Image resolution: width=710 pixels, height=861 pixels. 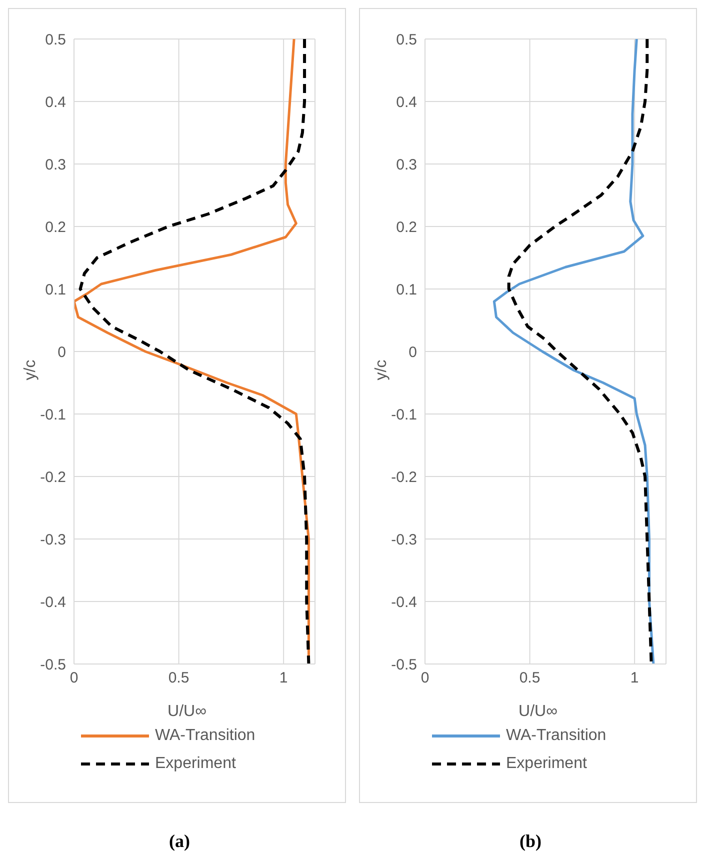 I want to click on text: (b), so click(x=530, y=841).